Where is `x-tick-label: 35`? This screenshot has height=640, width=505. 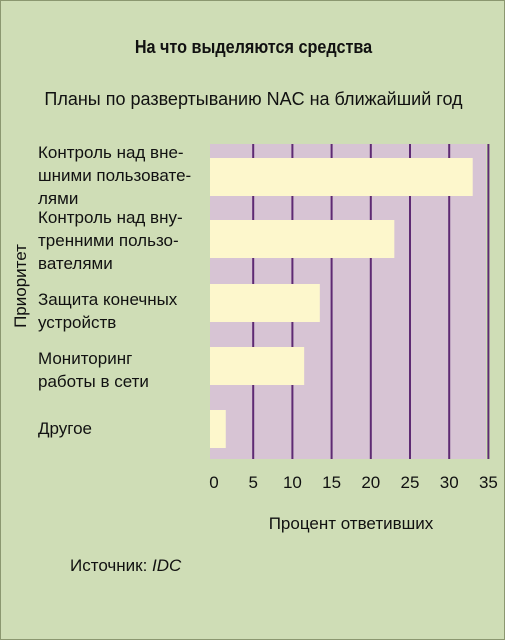
x-tick-label: 35 is located at coordinates (488, 482).